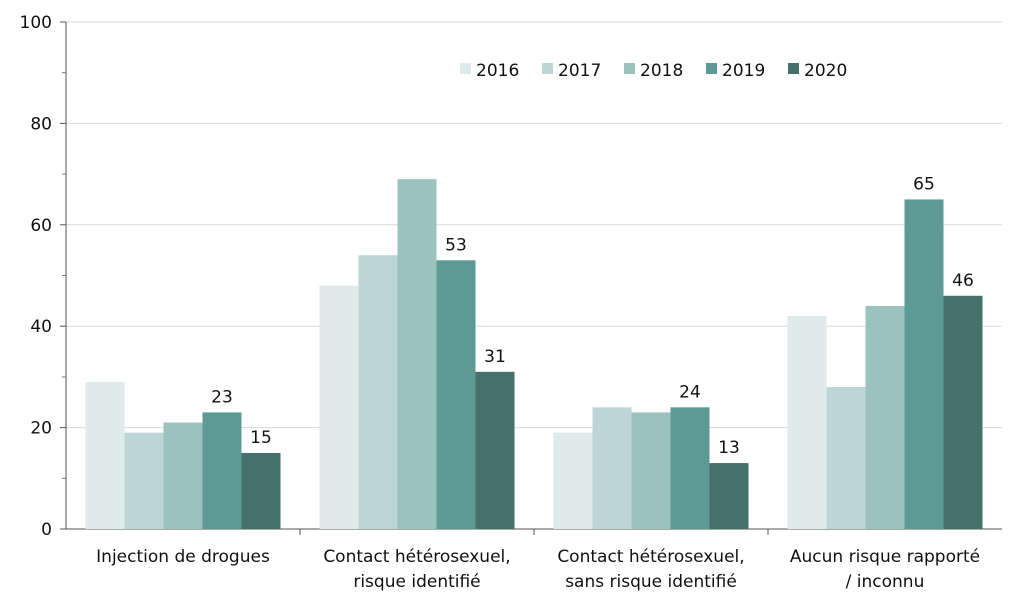 The width and height of the screenshot is (1024, 608). Describe the element at coordinates (729, 448) in the screenshot. I see `data-label: 13` at that location.